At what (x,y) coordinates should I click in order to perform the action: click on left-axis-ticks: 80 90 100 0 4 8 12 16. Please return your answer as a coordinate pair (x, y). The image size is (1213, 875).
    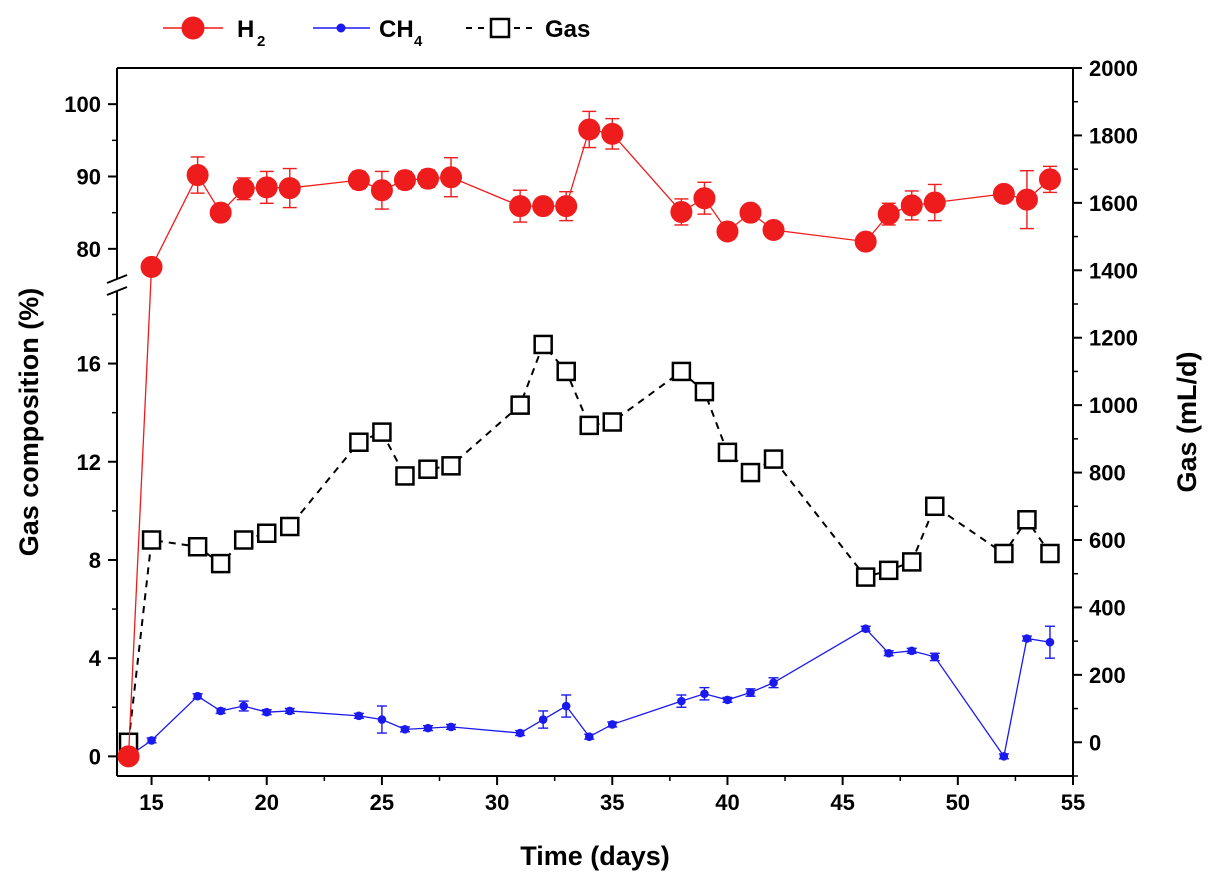
    Looking at the image, I should click on (90, 430).